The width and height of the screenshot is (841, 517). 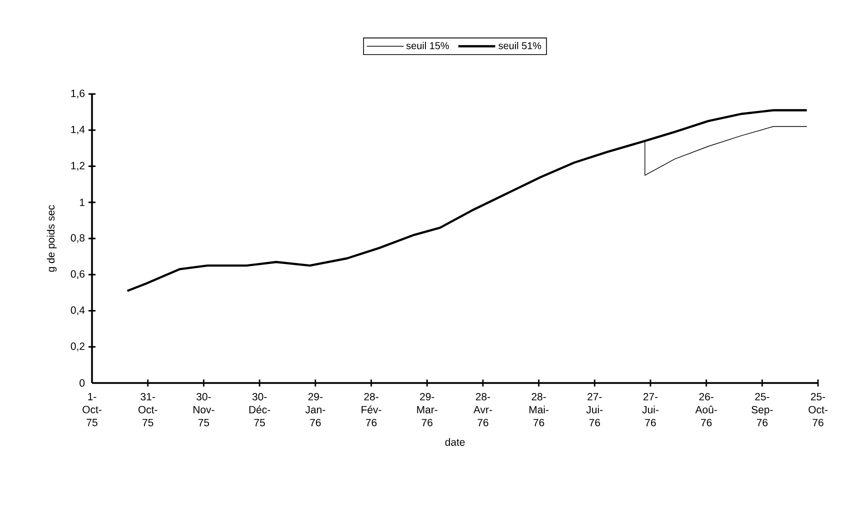 I want to click on y-tick-label: 0, so click(x=82, y=383).